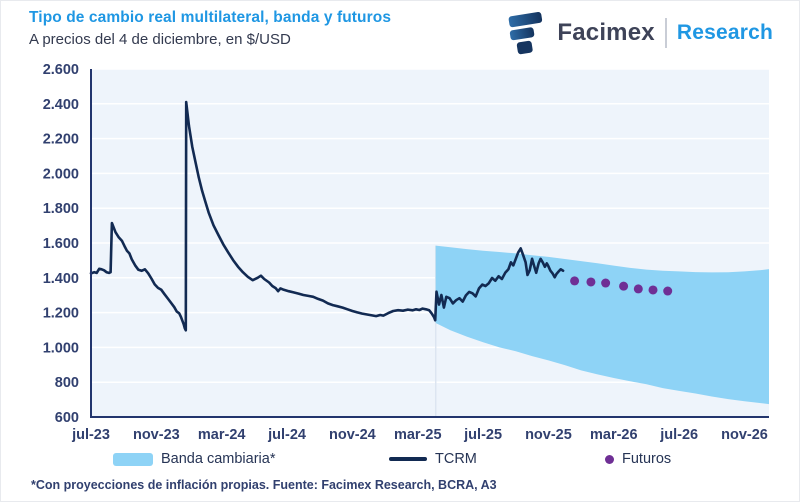  What do you see at coordinates (665, 33) in the screenshot?
I see `logo-divider` at bounding box center [665, 33].